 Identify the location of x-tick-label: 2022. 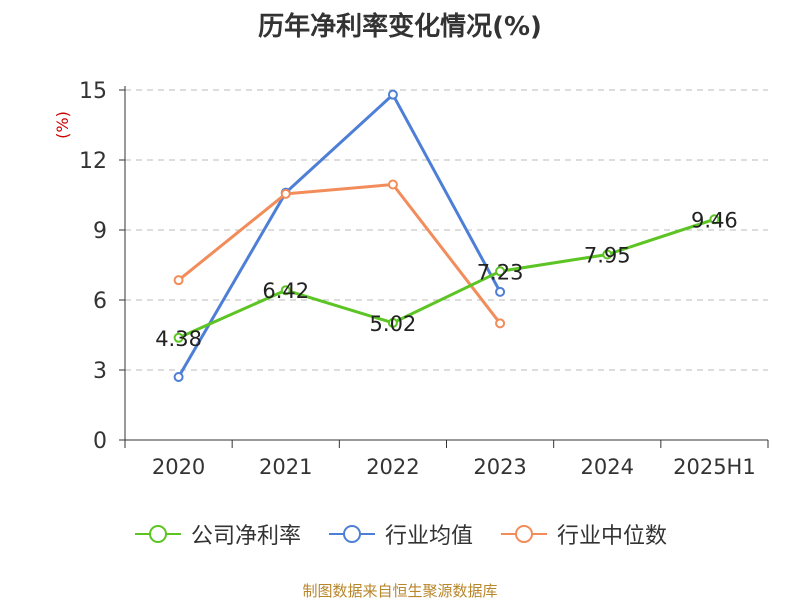
(392, 467).